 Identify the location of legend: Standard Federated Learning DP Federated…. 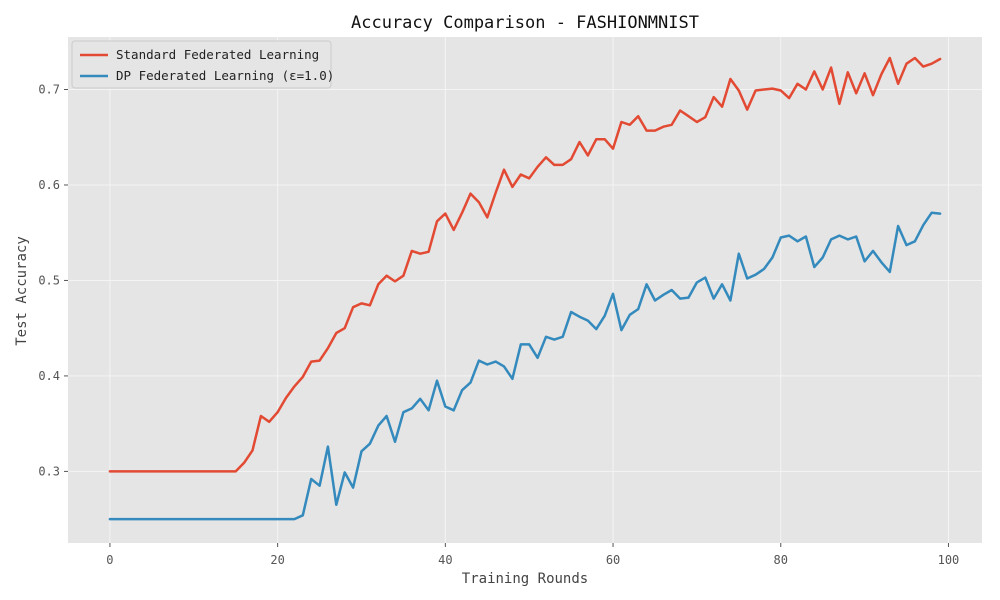
(202, 64).